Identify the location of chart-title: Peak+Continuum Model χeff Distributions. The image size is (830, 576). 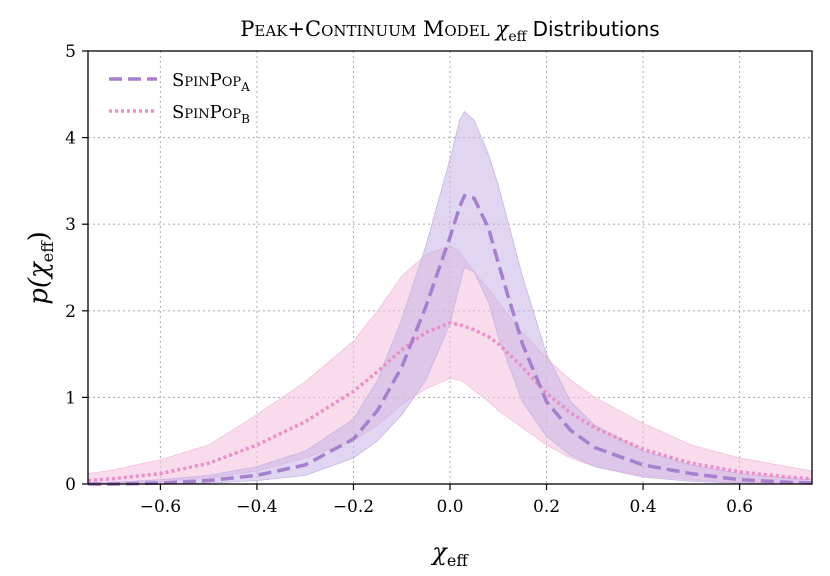
(449, 31).